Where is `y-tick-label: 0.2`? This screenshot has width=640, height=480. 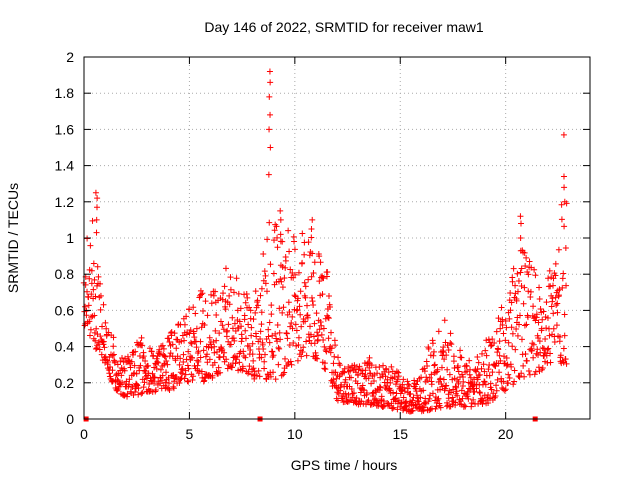 y-tick-label: 0.2 is located at coordinates (65, 383).